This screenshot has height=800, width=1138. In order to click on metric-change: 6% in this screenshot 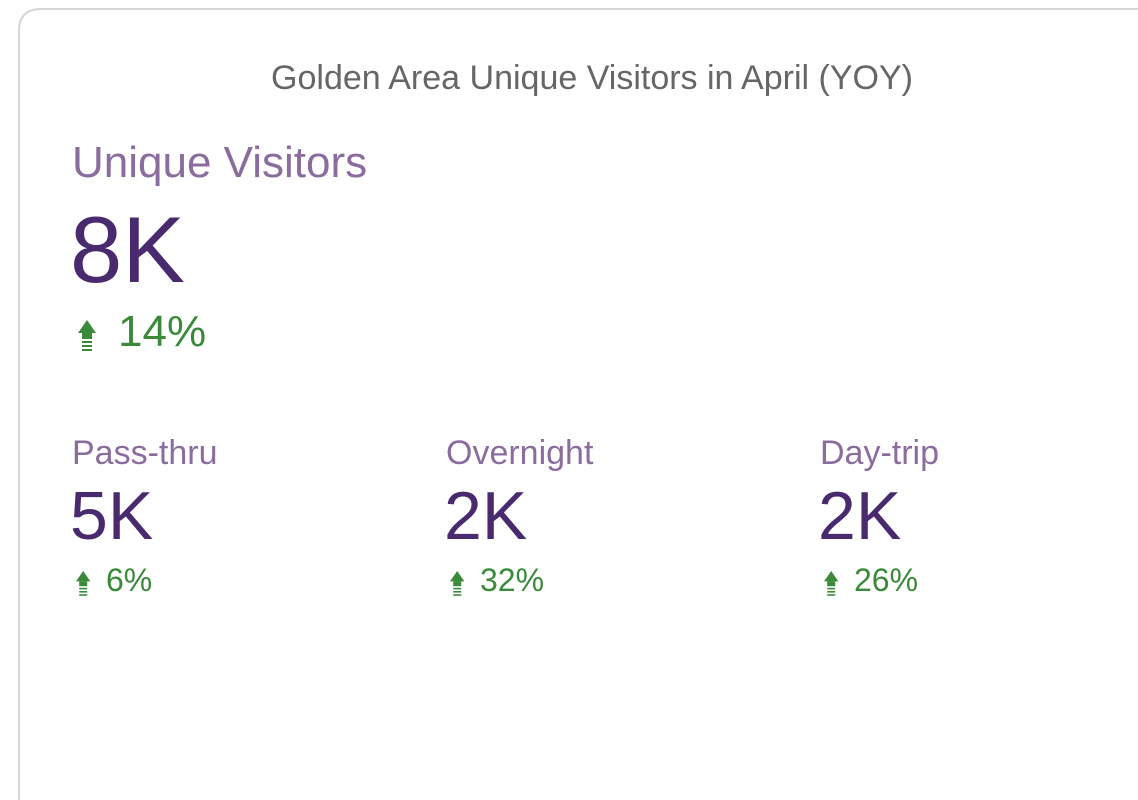, I will do `click(129, 580)`.